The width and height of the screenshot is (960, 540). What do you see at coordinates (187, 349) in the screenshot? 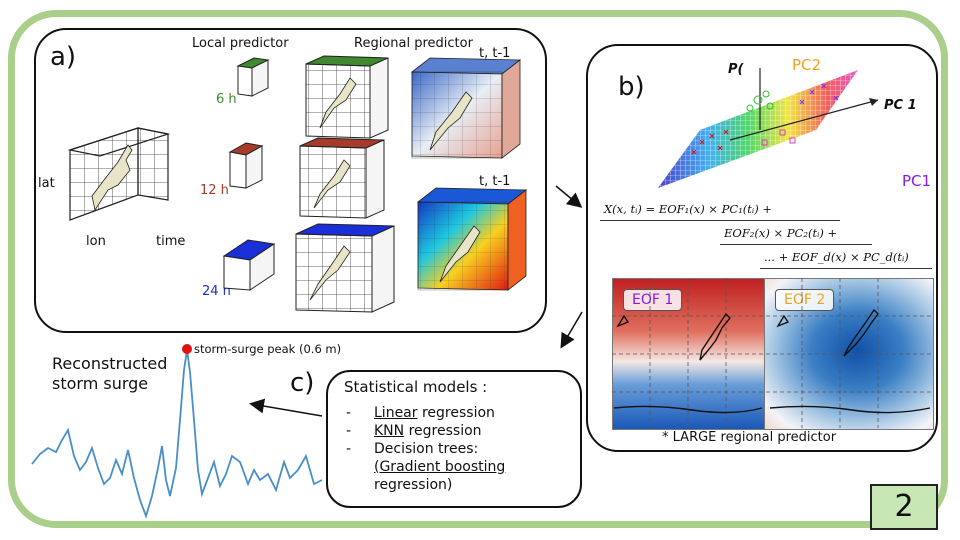
I see `peak-marker` at bounding box center [187, 349].